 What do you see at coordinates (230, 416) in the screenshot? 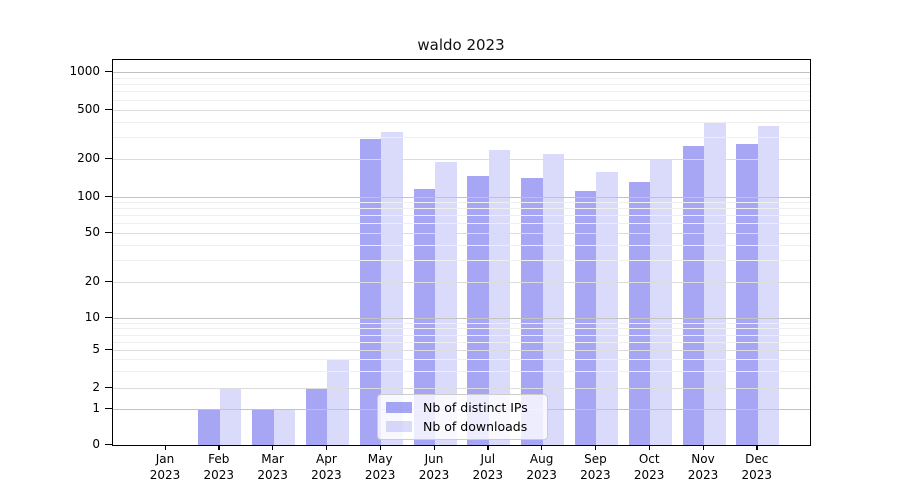
I see `bar-downloads-feb` at bounding box center [230, 416].